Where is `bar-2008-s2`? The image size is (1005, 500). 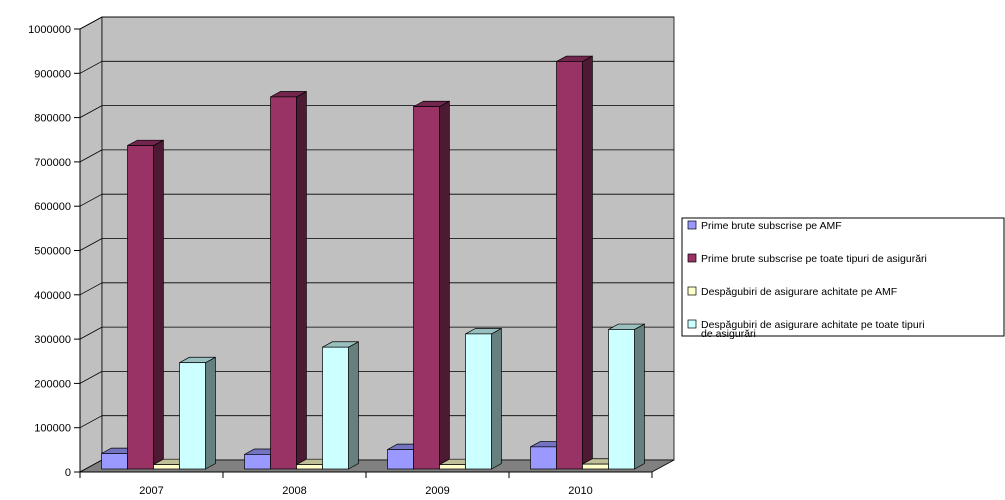
bar-2008-s2 is located at coordinates (288, 280).